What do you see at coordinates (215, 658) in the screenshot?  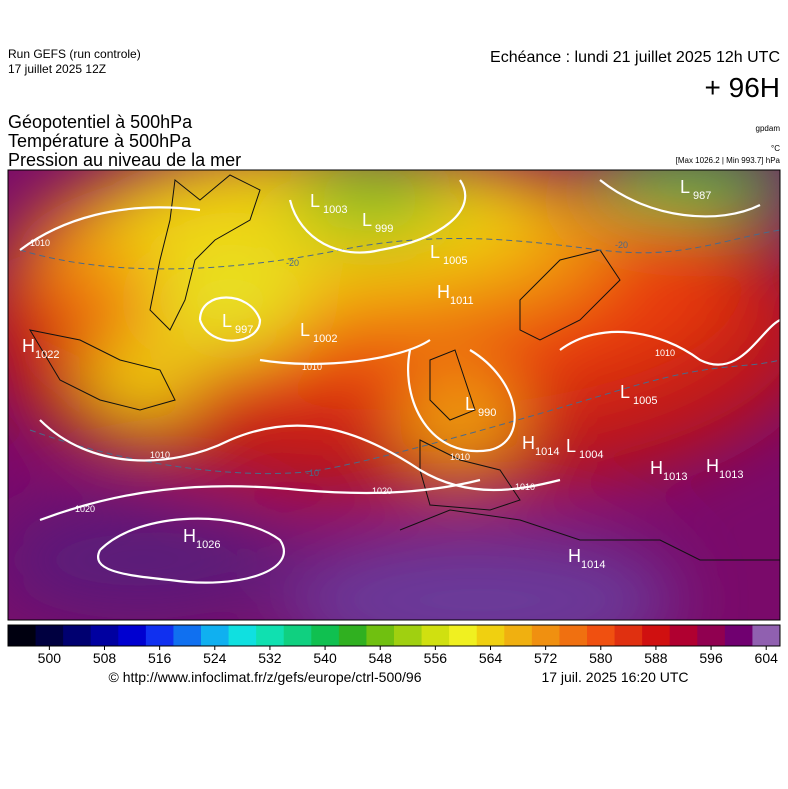 I see `colorbar-tick-label: 524` at bounding box center [215, 658].